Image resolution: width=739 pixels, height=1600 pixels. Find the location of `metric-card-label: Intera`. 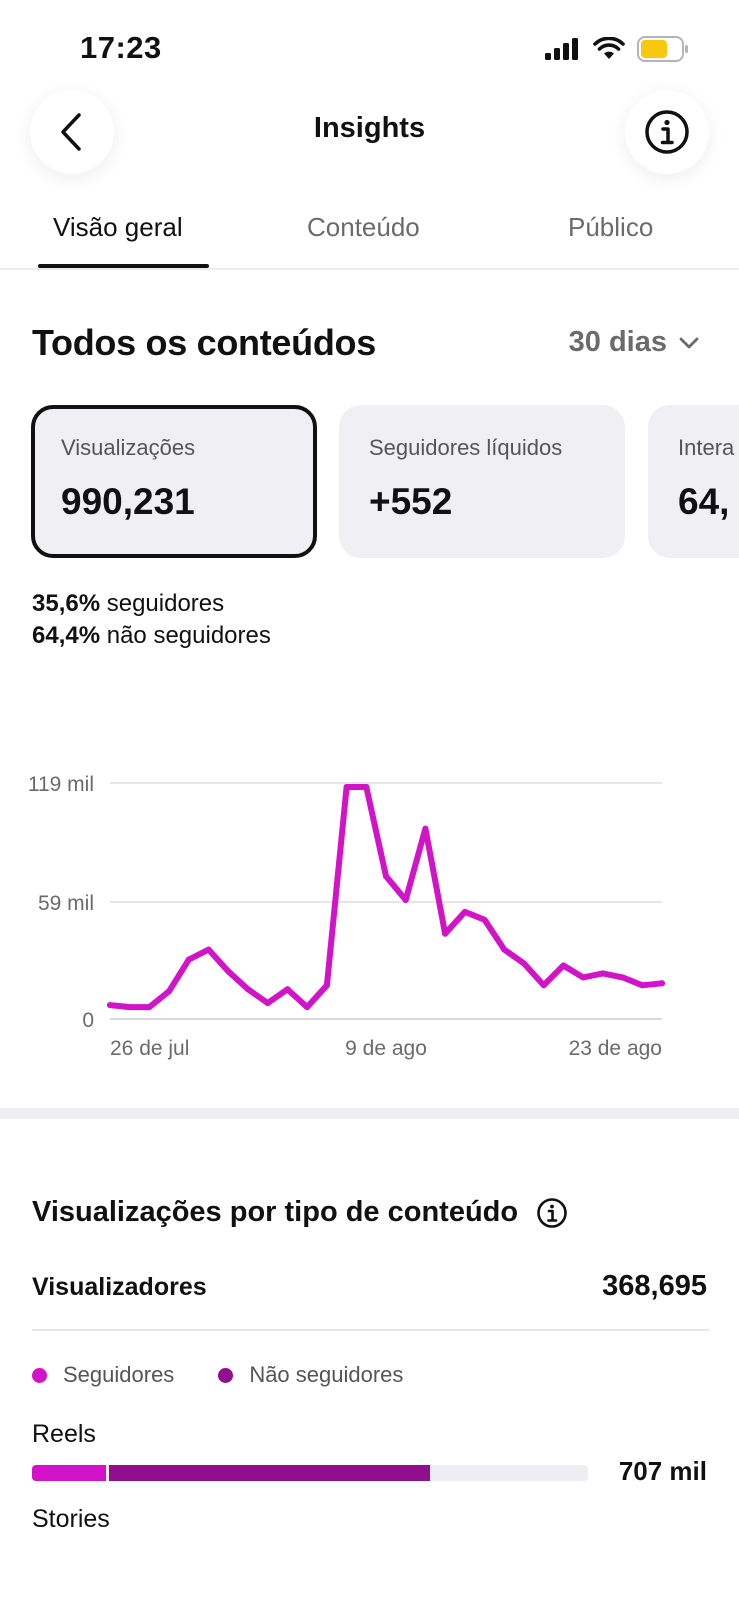

metric-card-label: Intera is located at coordinates (706, 447).